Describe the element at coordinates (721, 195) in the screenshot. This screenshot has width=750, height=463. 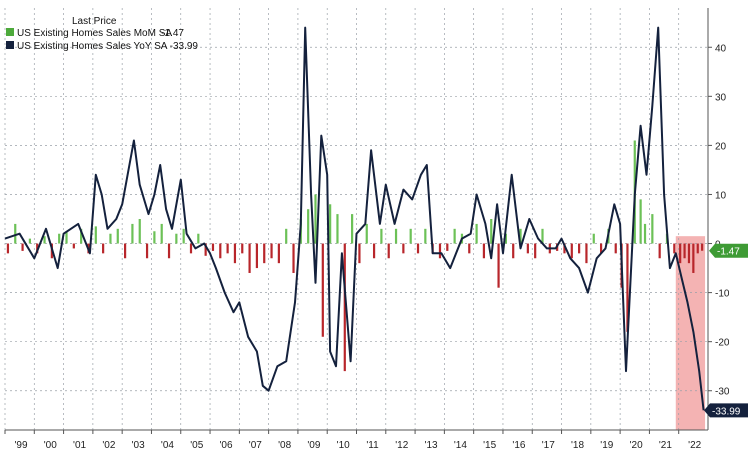
I see `y-tick-label: 10` at that location.